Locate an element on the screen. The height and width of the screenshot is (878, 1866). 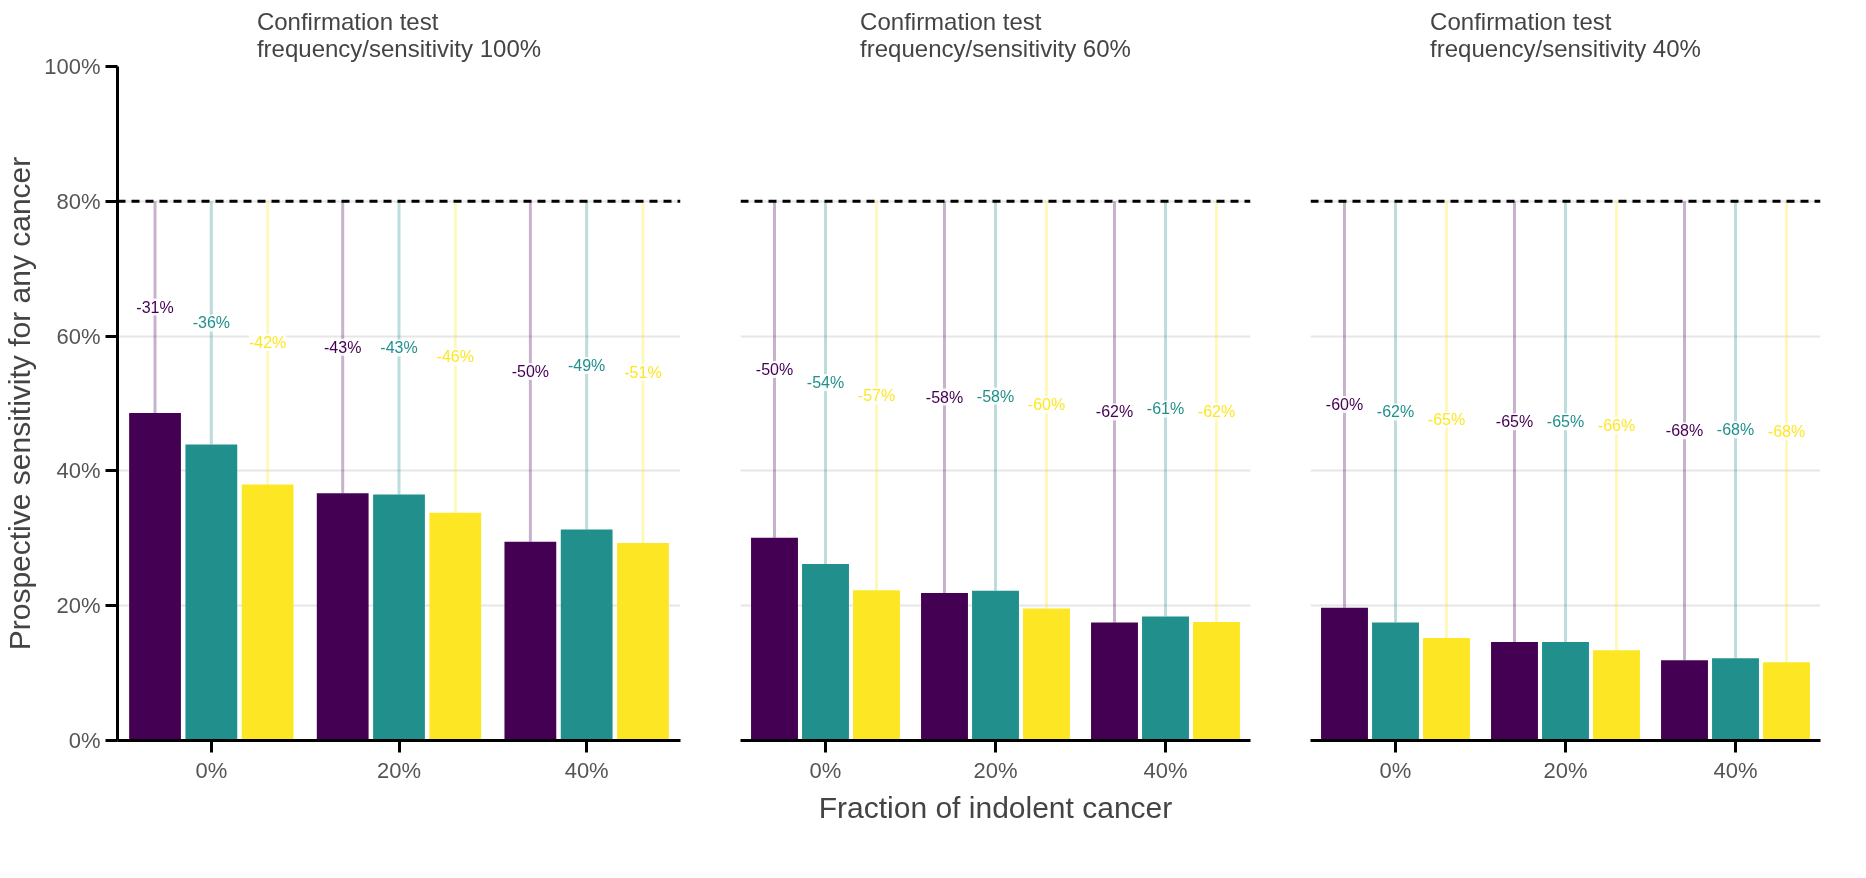
chart-title: Confirmation test frequency/sensitivity 40% is located at coordinates (1565, 34).